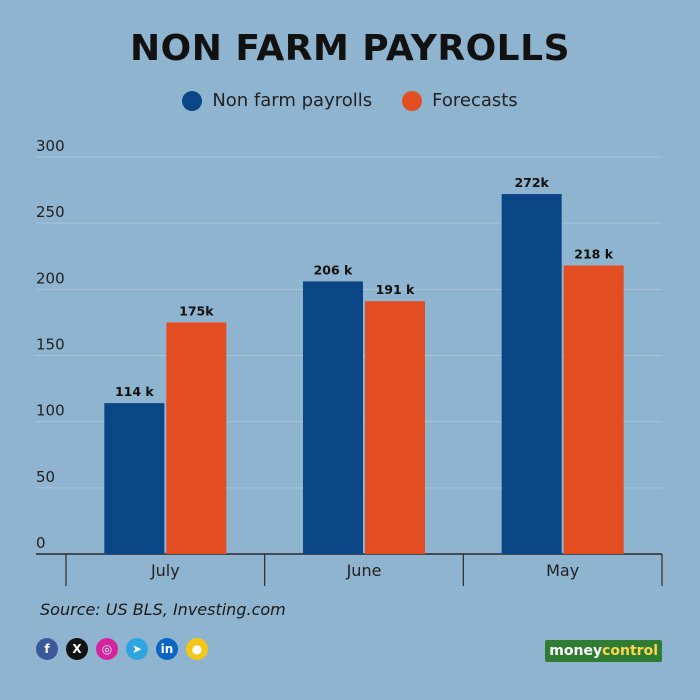 The image size is (700, 700). What do you see at coordinates (350, 48) in the screenshot?
I see `chart-title: NON FARM PAYROLLS` at bounding box center [350, 48].